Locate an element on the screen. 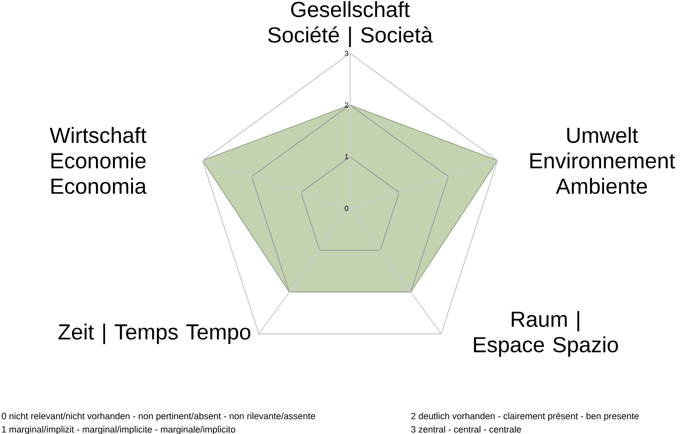  text: 2 deutlich vorhanden - clairement présent - ben presente is located at coordinates (525, 416).